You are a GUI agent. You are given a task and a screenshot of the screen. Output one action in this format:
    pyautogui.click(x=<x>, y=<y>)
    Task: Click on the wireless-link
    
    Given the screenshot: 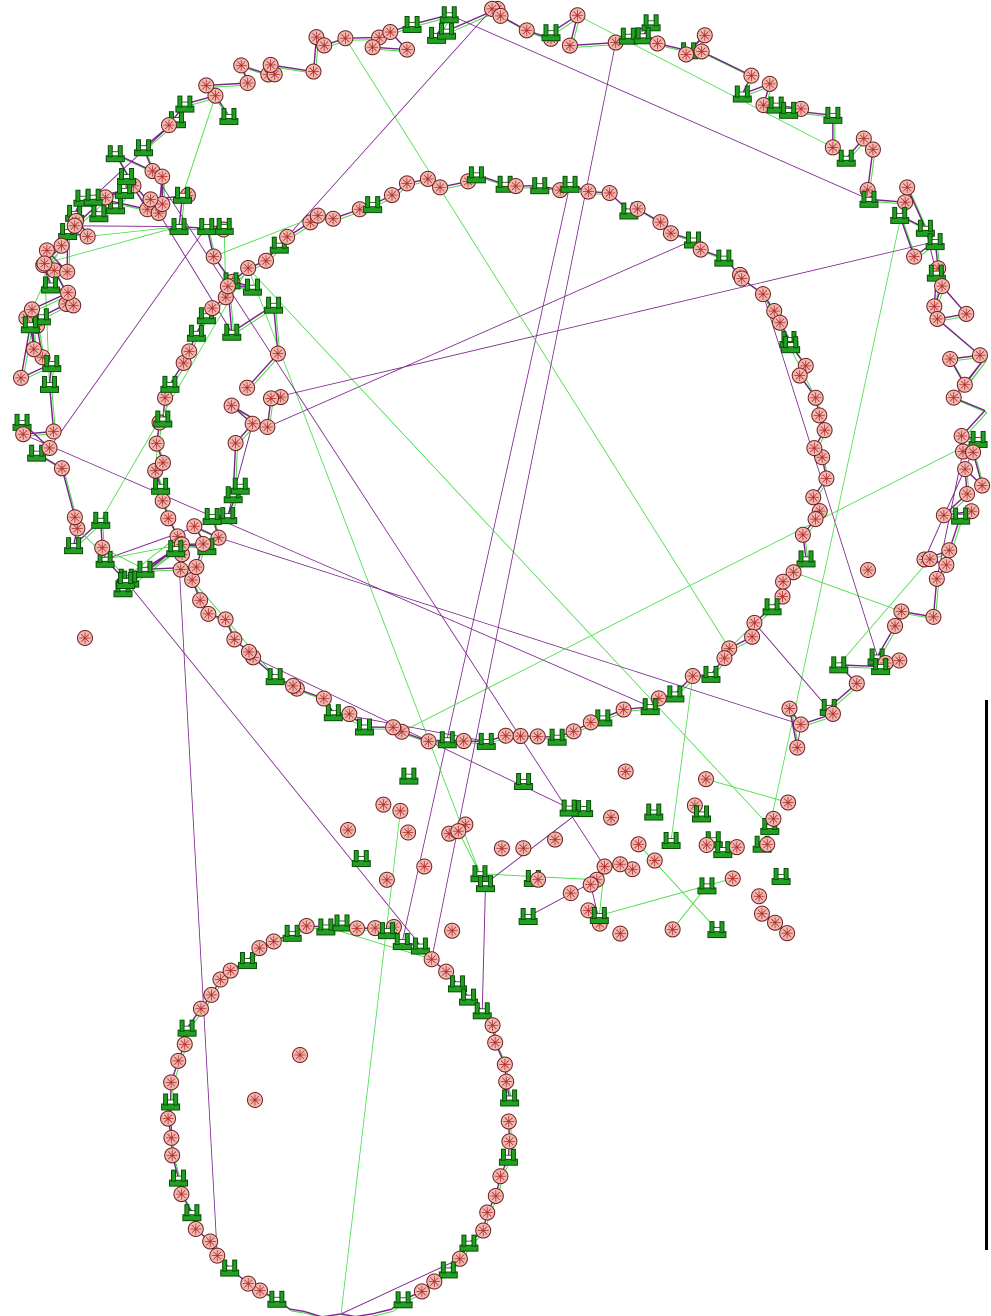 What is the action you would take?
    pyautogui.click(x=264, y=373)
    